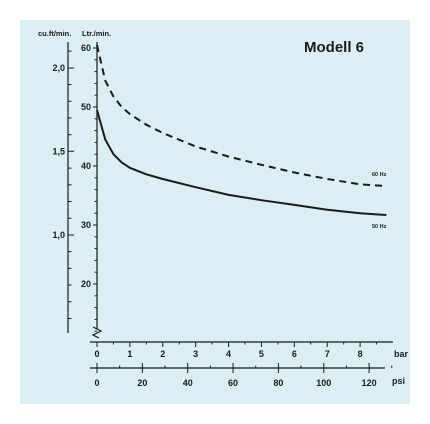 This screenshot has width=430, height=424. I want to click on bar-axis-tick-label: 4, so click(228, 354).